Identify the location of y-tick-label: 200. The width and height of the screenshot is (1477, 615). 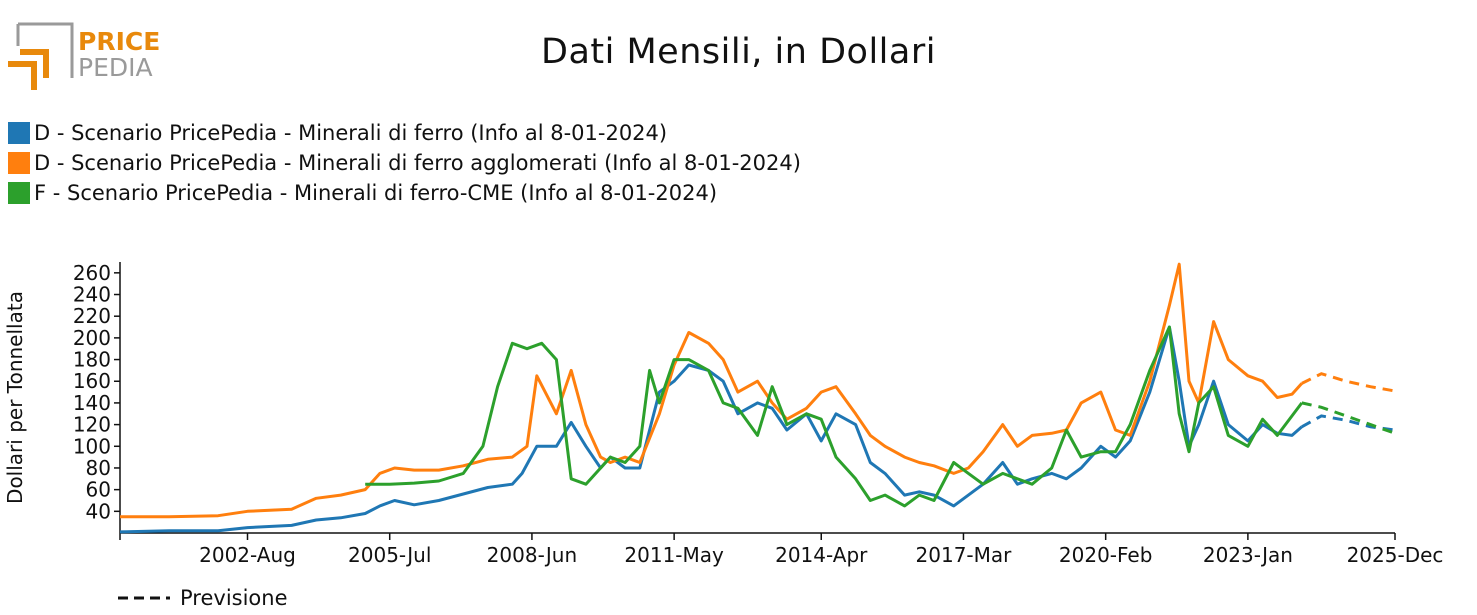
(92, 338).